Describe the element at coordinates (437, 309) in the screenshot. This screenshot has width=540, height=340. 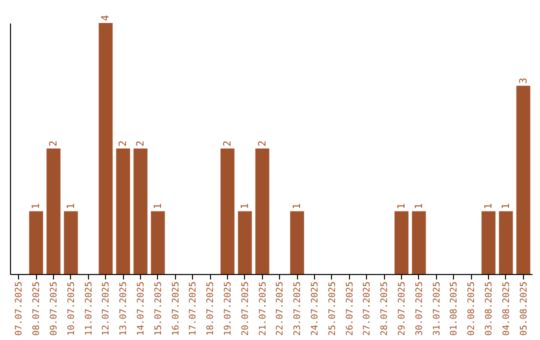
I see `x-tick-label: 31.07.2025` at that location.